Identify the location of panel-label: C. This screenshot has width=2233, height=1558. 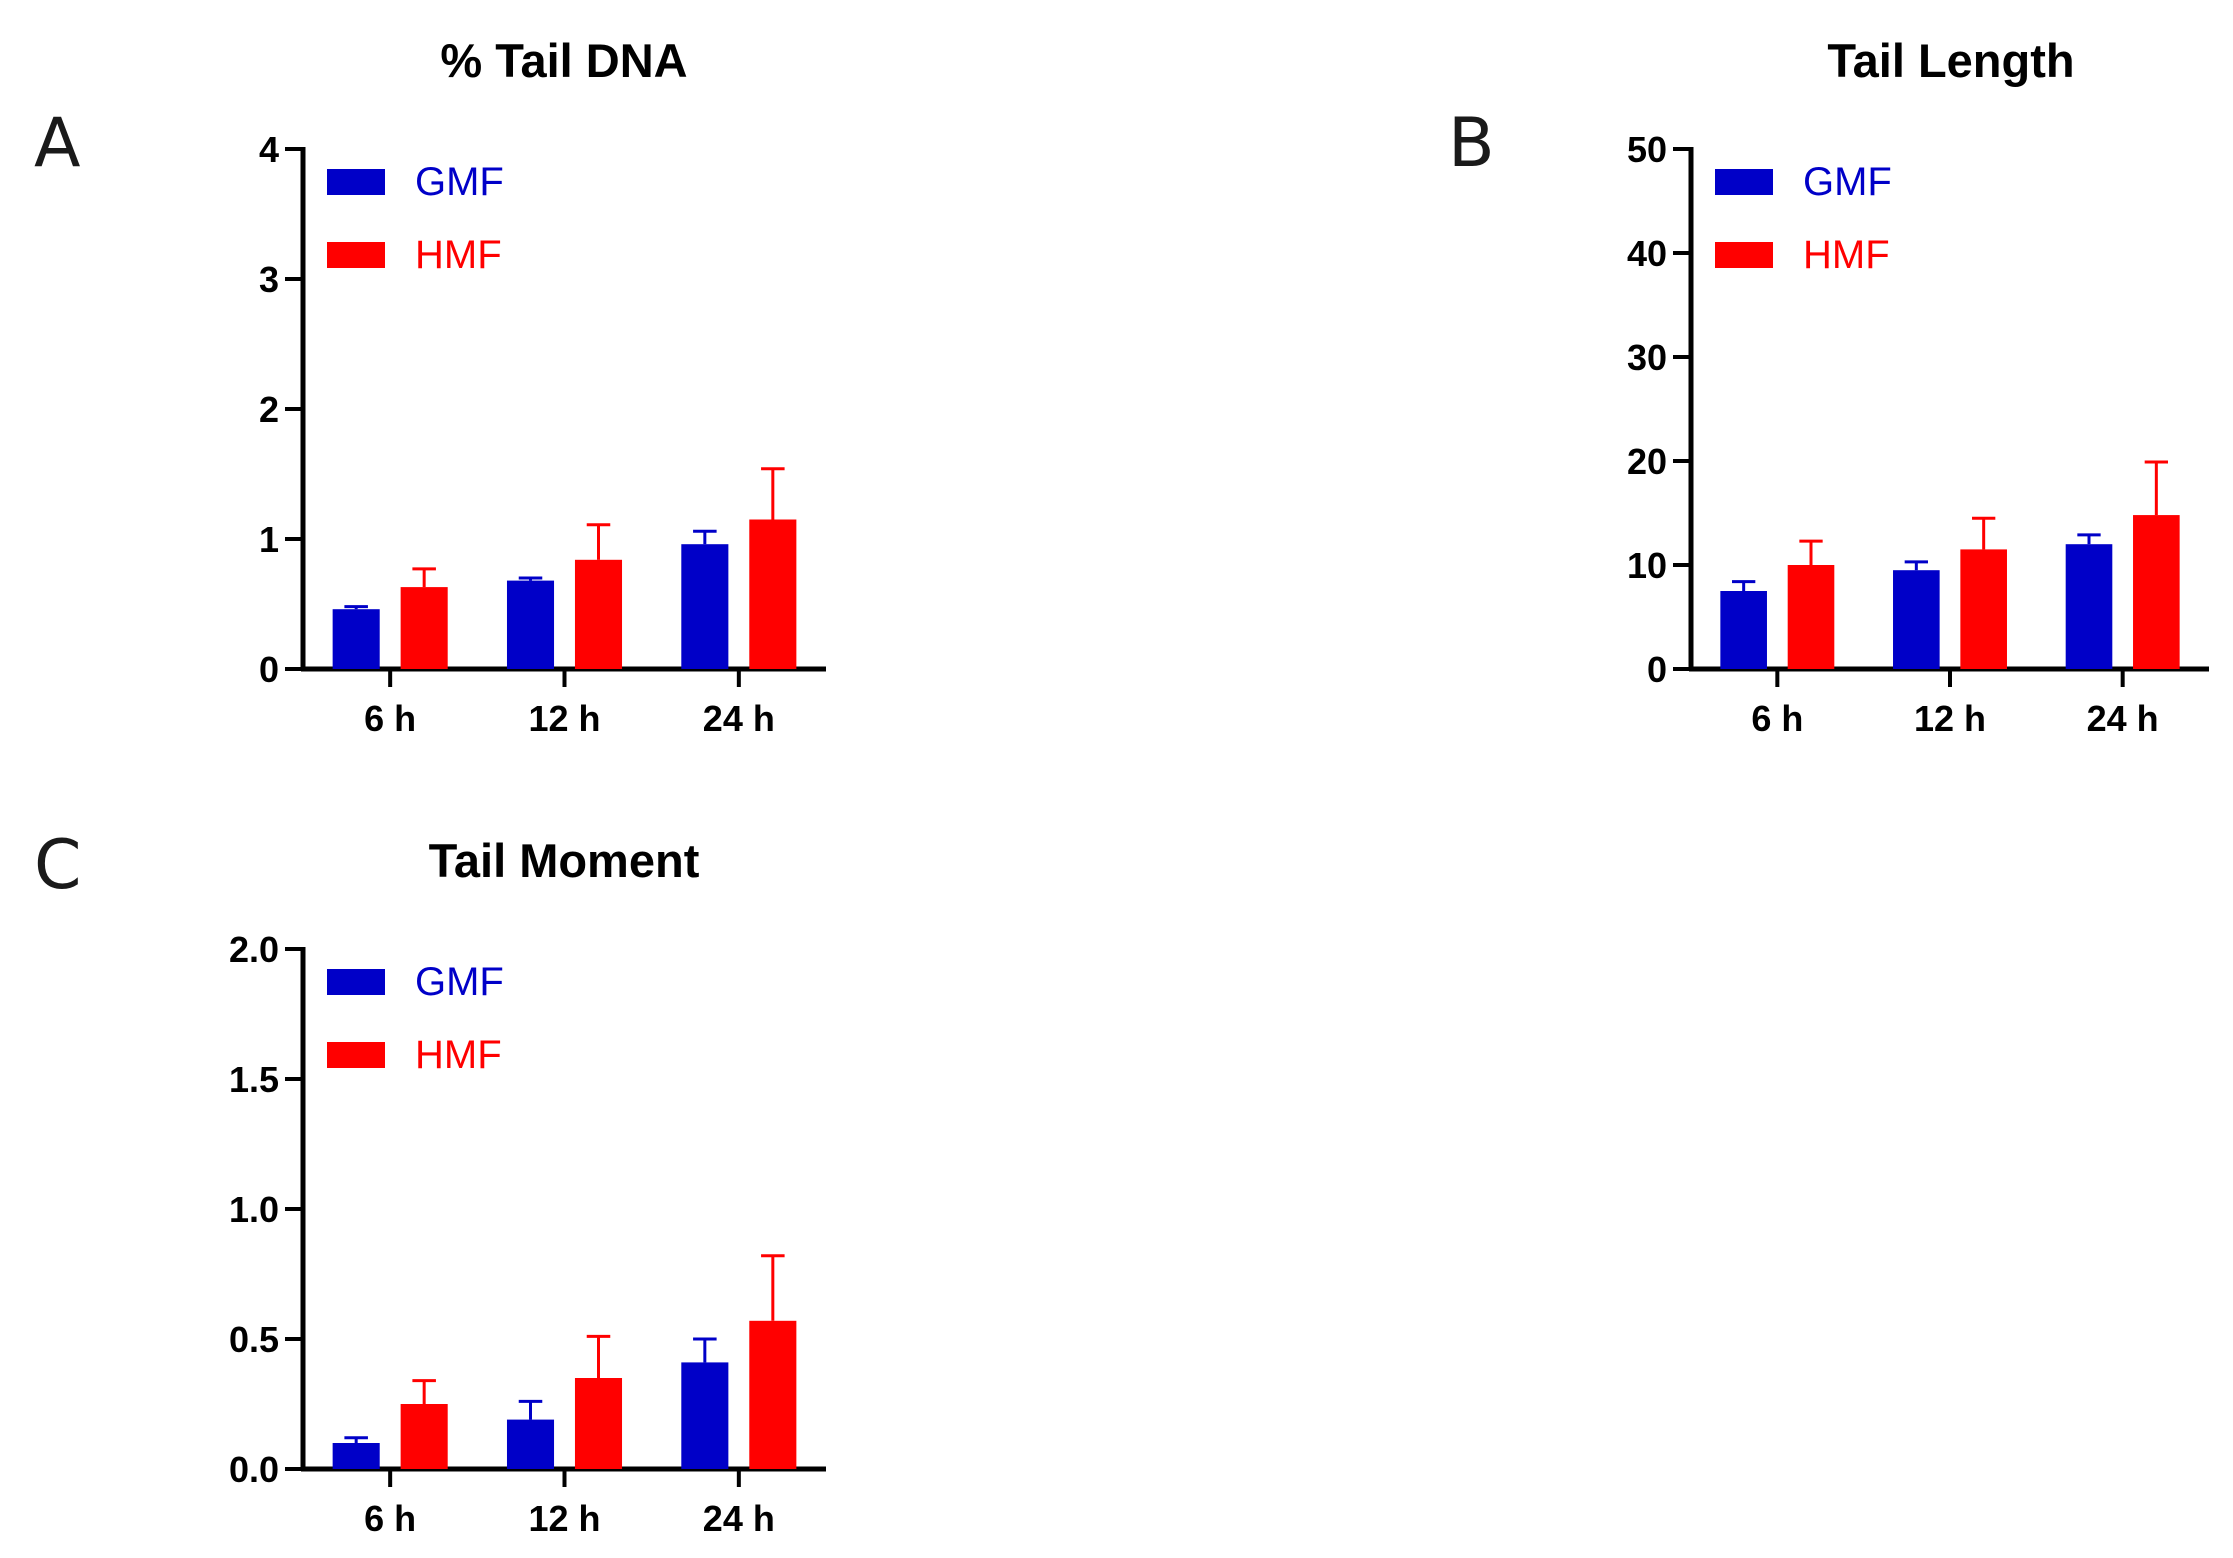
(57, 865).